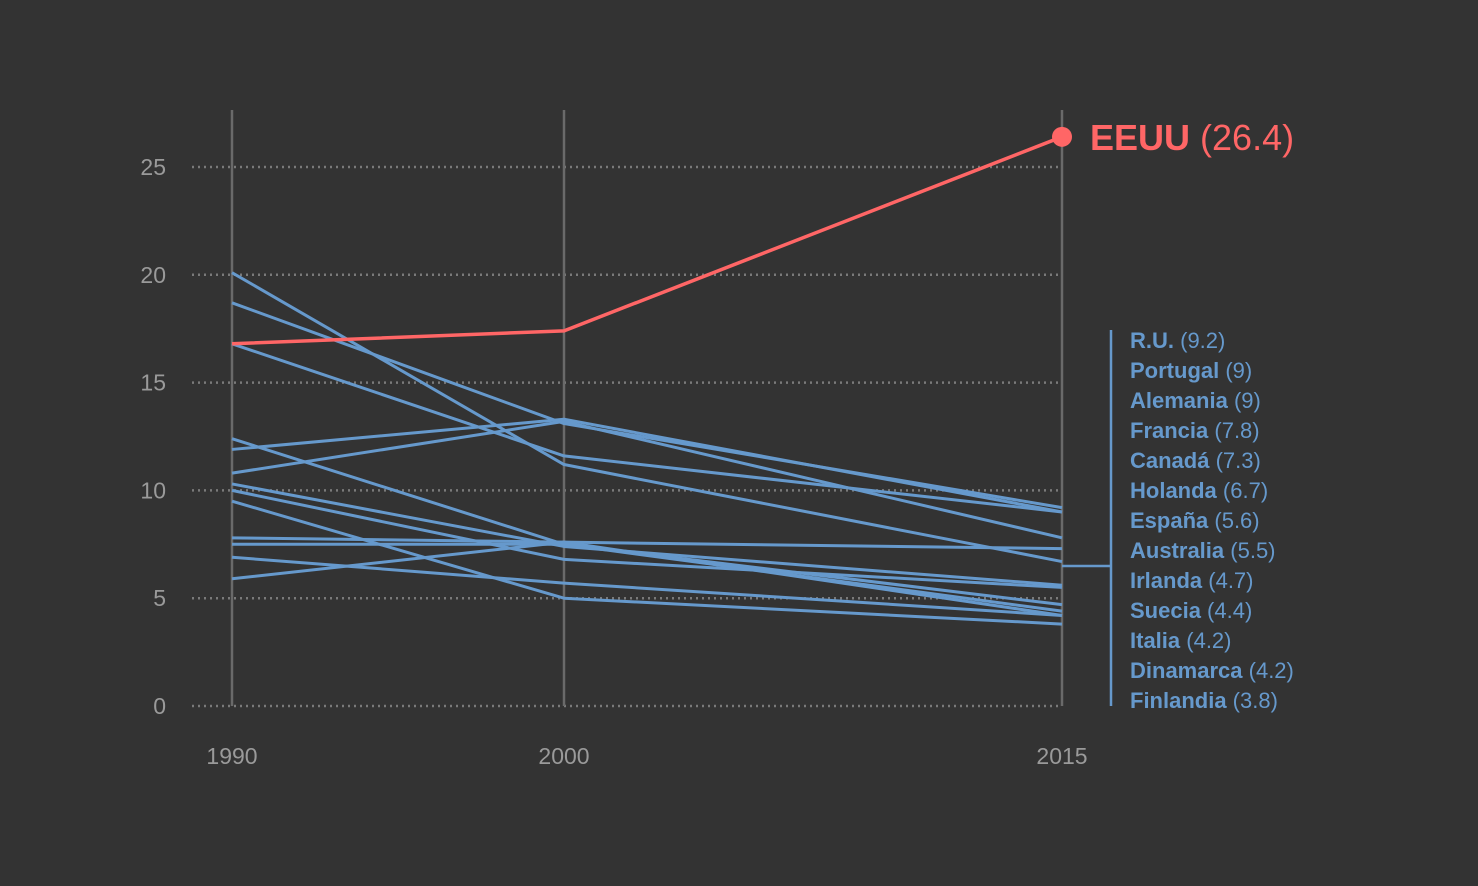  What do you see at coordinates (1252, 700) in the screenshot?
I see `legend-item-value: (3.8)` at bounding box center [1252, 700].